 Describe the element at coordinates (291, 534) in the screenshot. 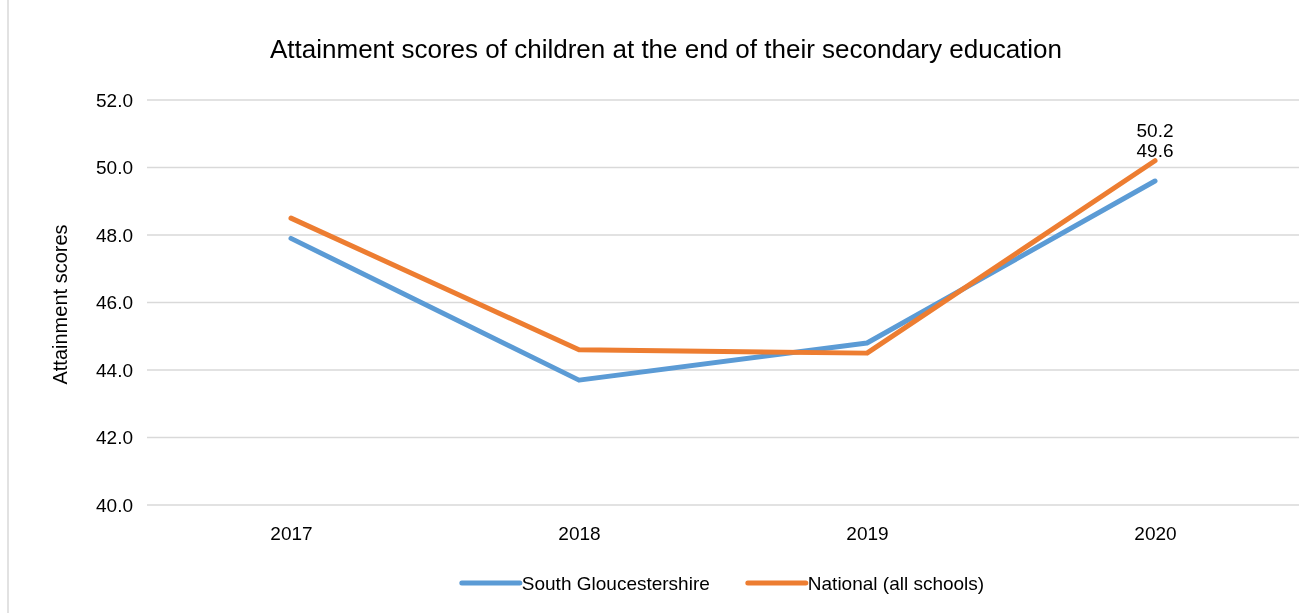

I see `x-tick-label: 2017` at that location.